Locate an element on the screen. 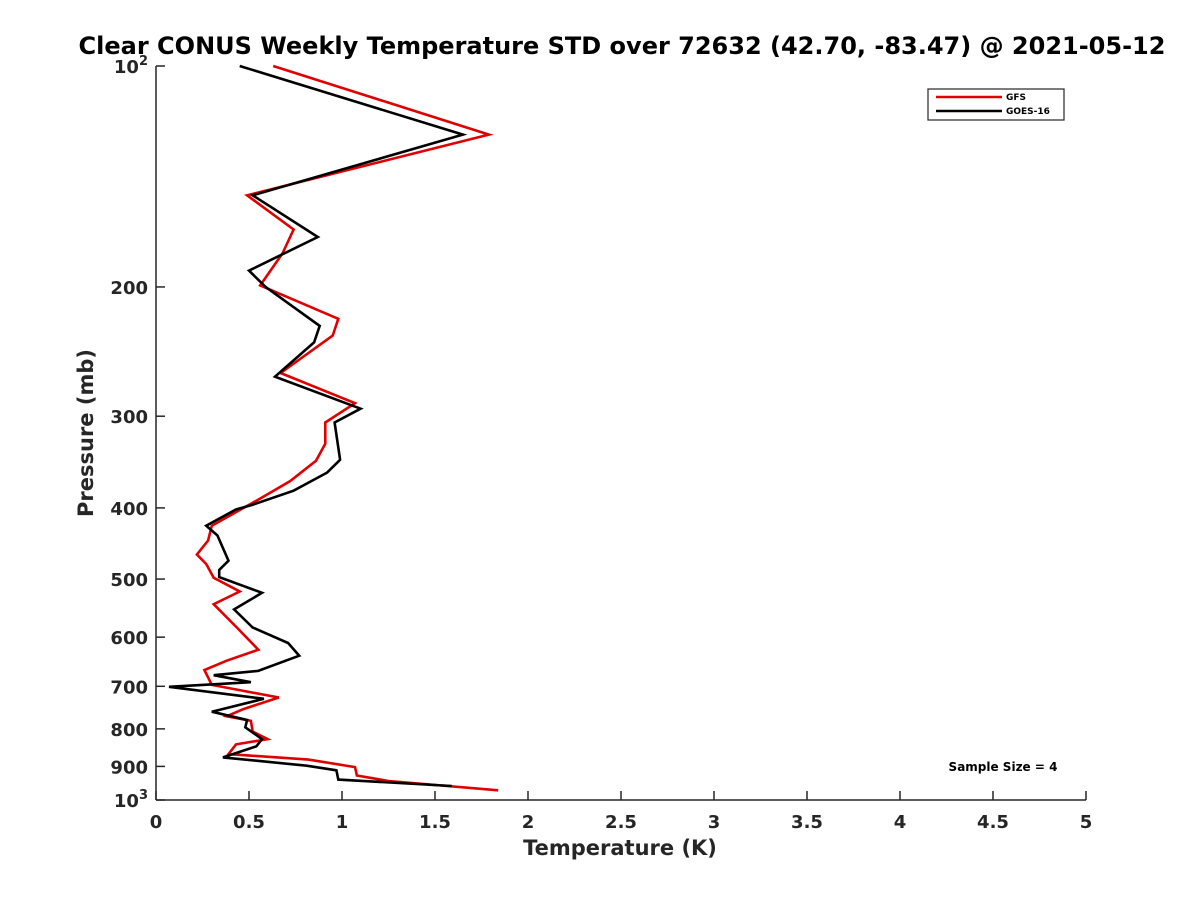  legend-box is located at coordinates (996, 104).